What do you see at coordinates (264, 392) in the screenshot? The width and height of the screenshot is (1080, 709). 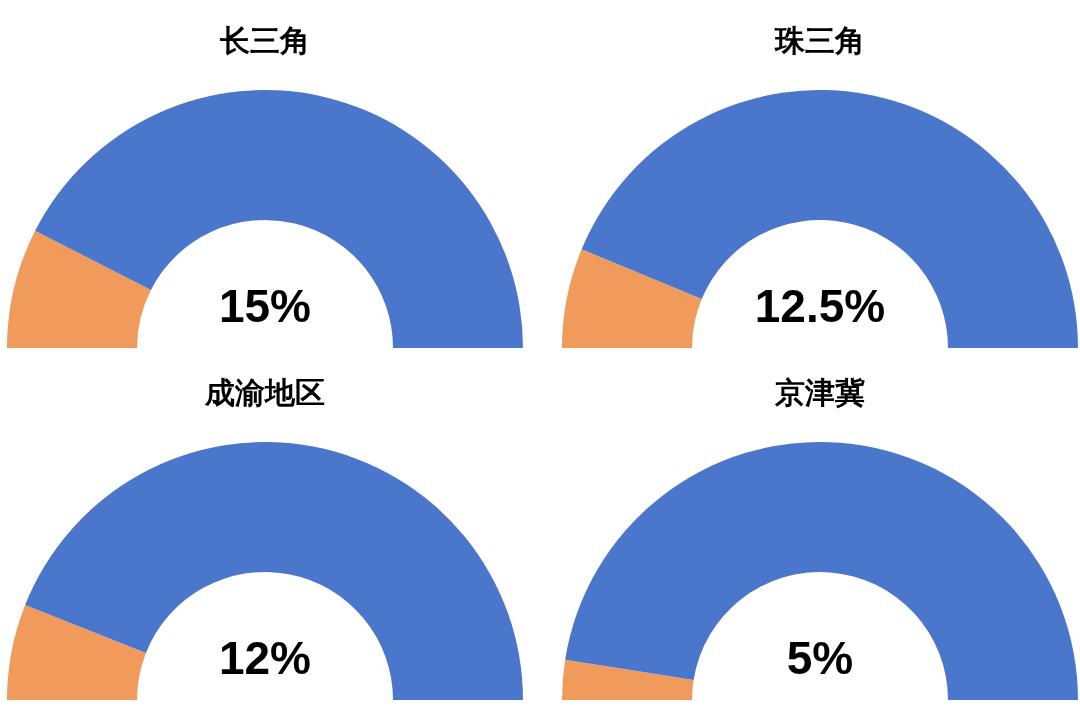 I see `chart-title: 成渝地区` at bounding box center [264, 392].